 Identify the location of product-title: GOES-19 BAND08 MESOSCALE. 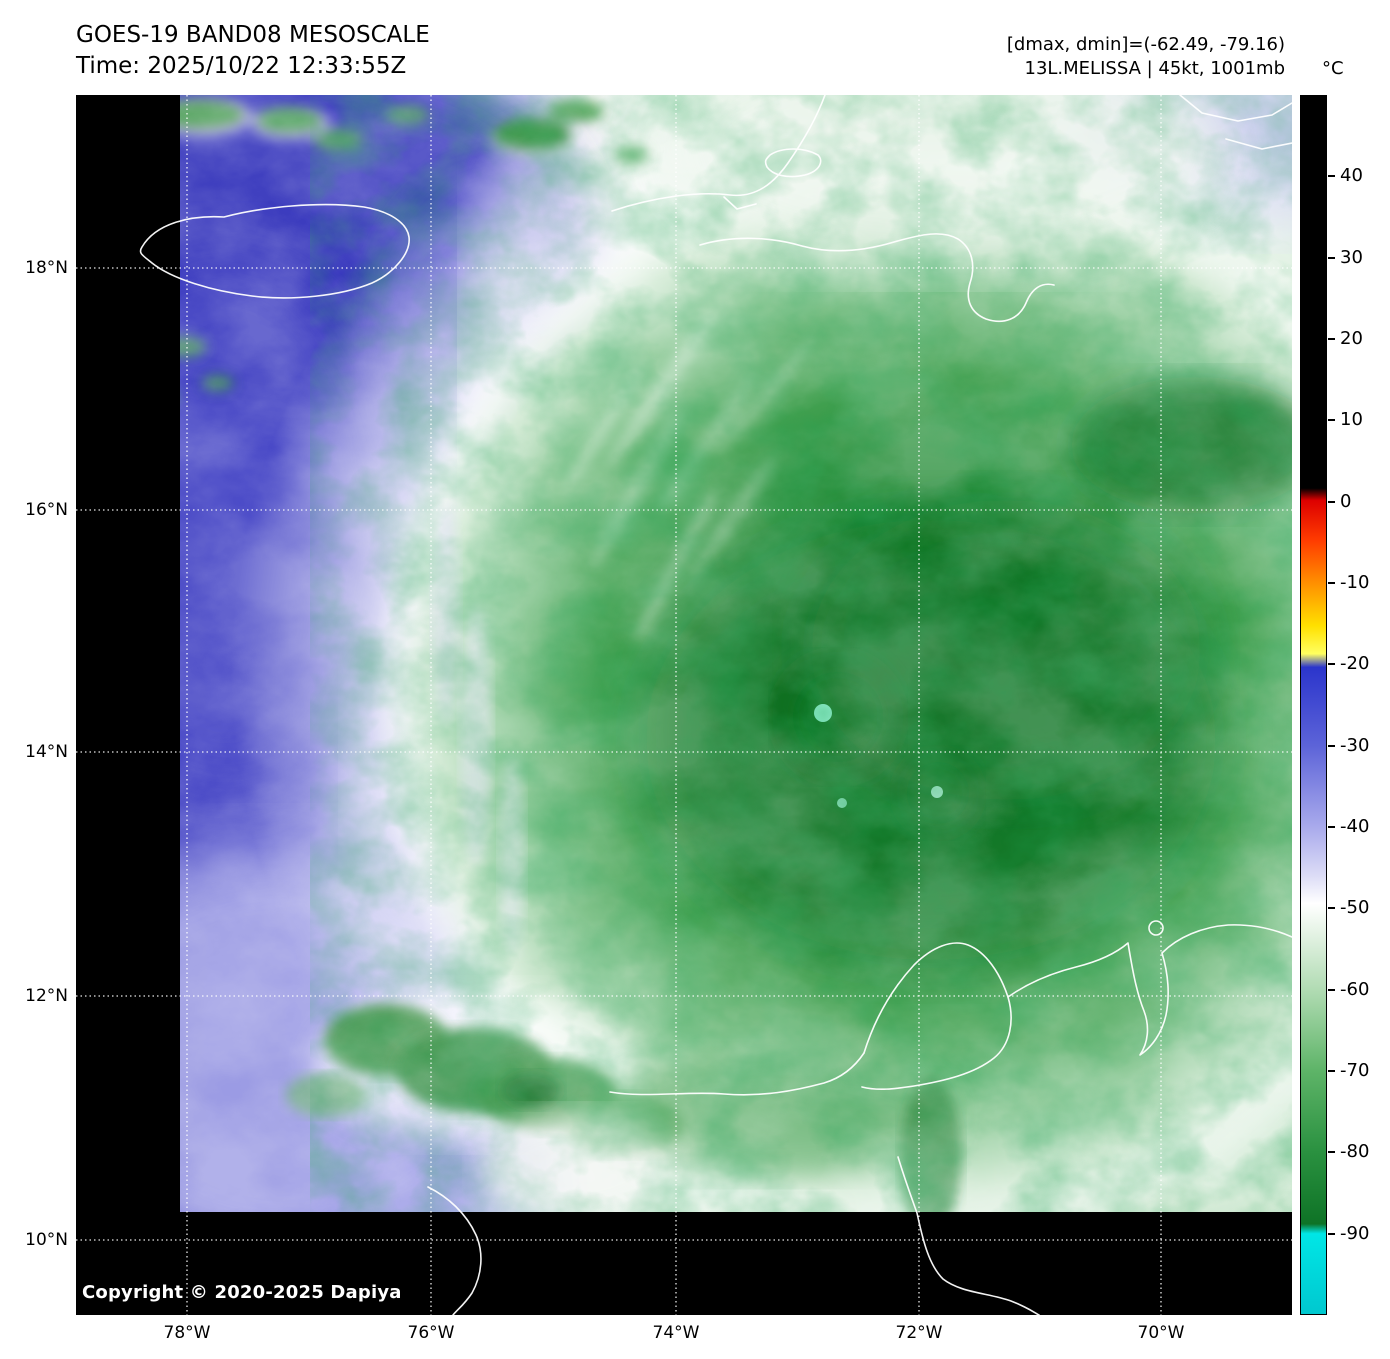
(253, 35).